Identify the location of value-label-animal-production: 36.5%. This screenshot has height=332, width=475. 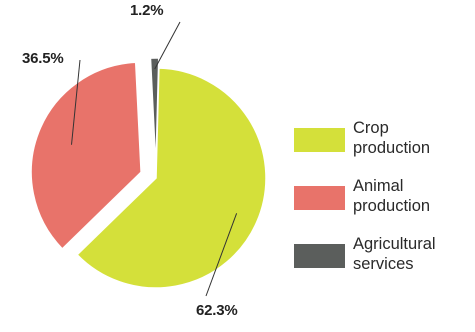
(43, 58).